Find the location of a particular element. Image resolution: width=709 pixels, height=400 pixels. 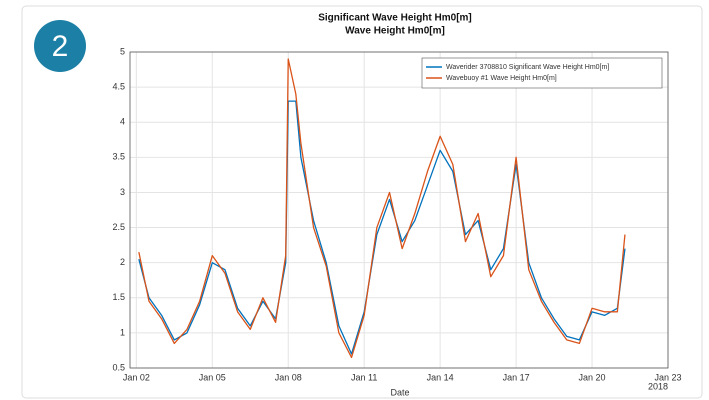

y-tick-label: 1.5 is located at coordinates (118, 297).